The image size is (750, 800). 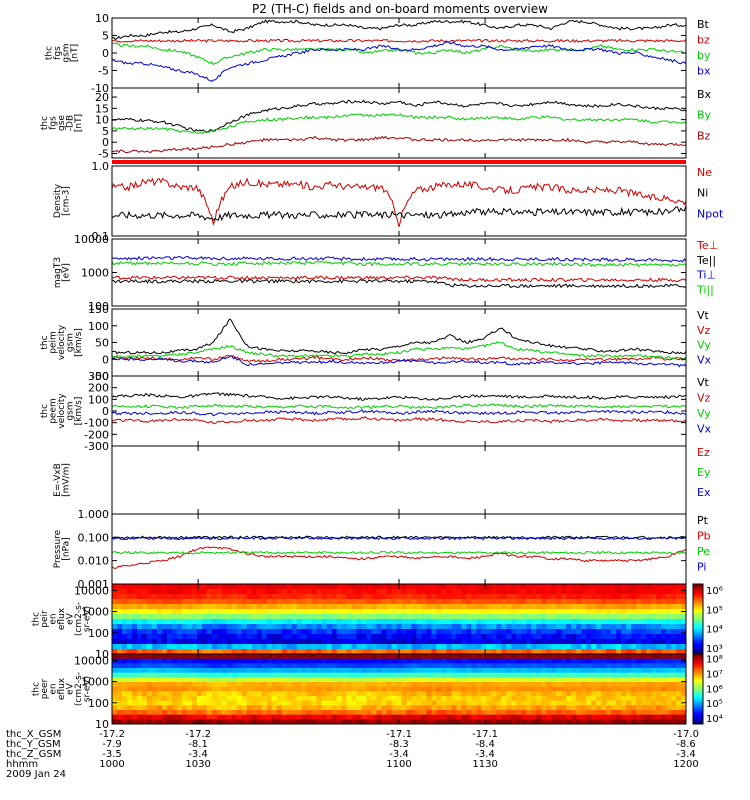 I want to click on ylabel-line: magT3, so click(x=58, y=272).